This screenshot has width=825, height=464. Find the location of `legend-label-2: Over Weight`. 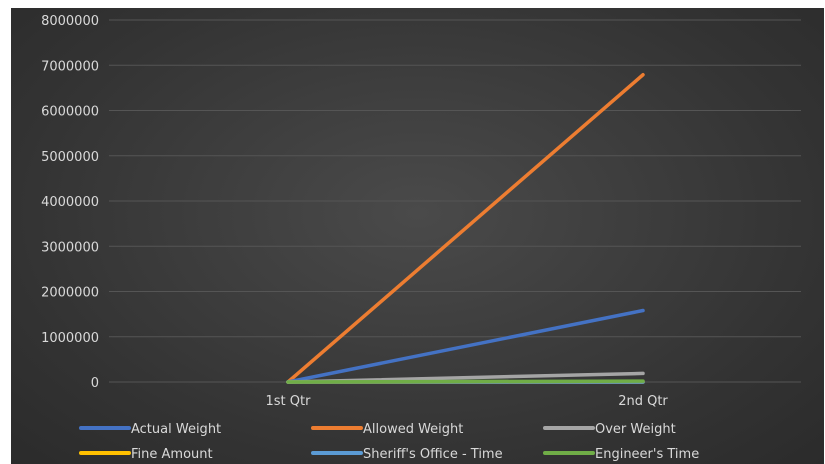

legend-label-2: Over Weight is located at coordinates (635, 429).